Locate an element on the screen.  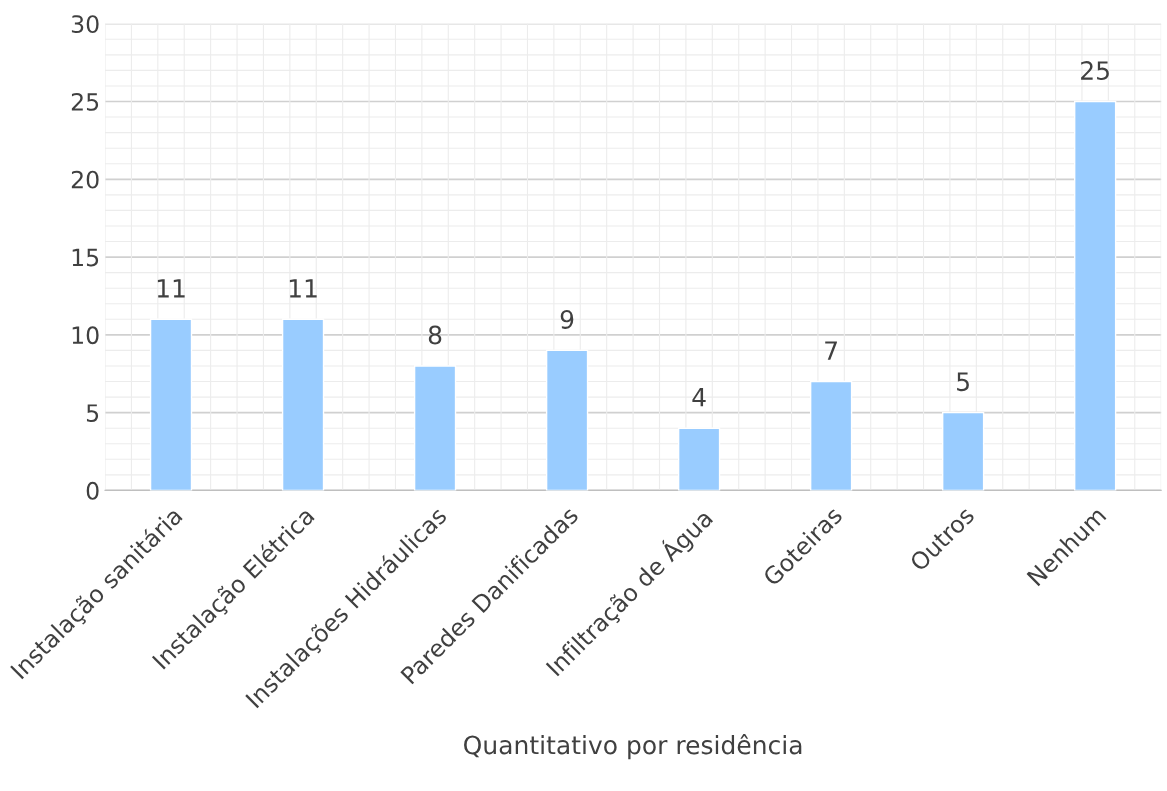
data-label: 25 is located at coordinates (1095, 70).